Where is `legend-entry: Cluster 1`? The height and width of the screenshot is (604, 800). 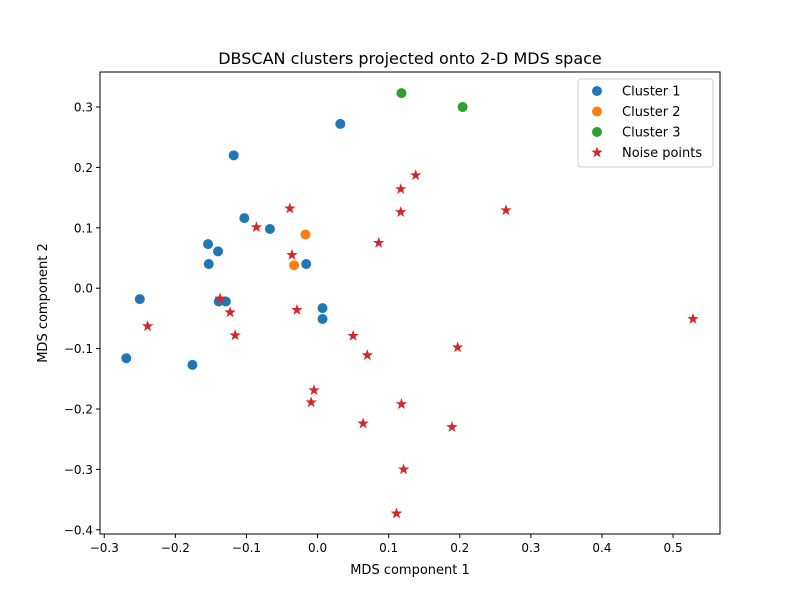
legend-entry: Cluster 1 is located at coordinates (651, 92).